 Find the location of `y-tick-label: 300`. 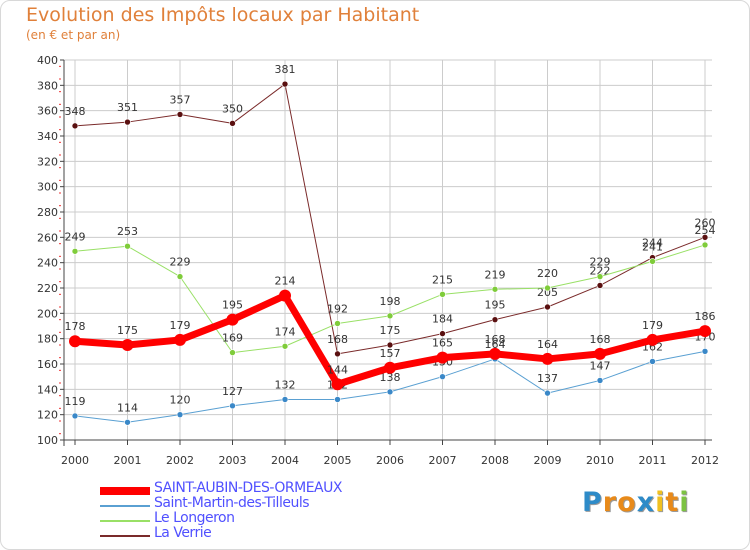

y-tick-label: 300 is located at coordinates (47, 187).